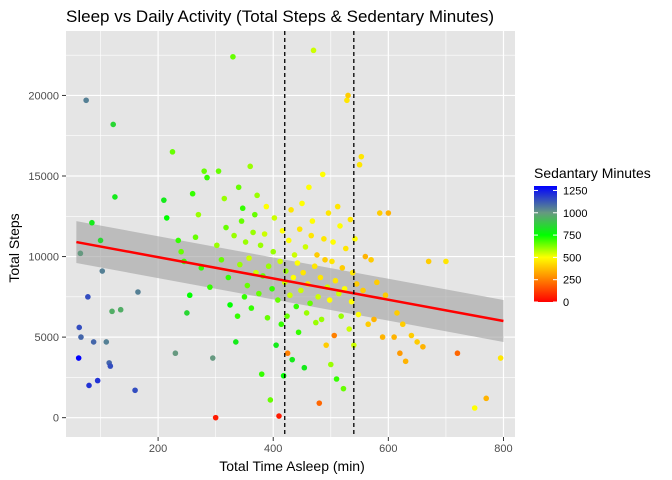 The height and width of the screenshot is (480, 672). I want to click on legend-break-label: 0, so click(566, 303).